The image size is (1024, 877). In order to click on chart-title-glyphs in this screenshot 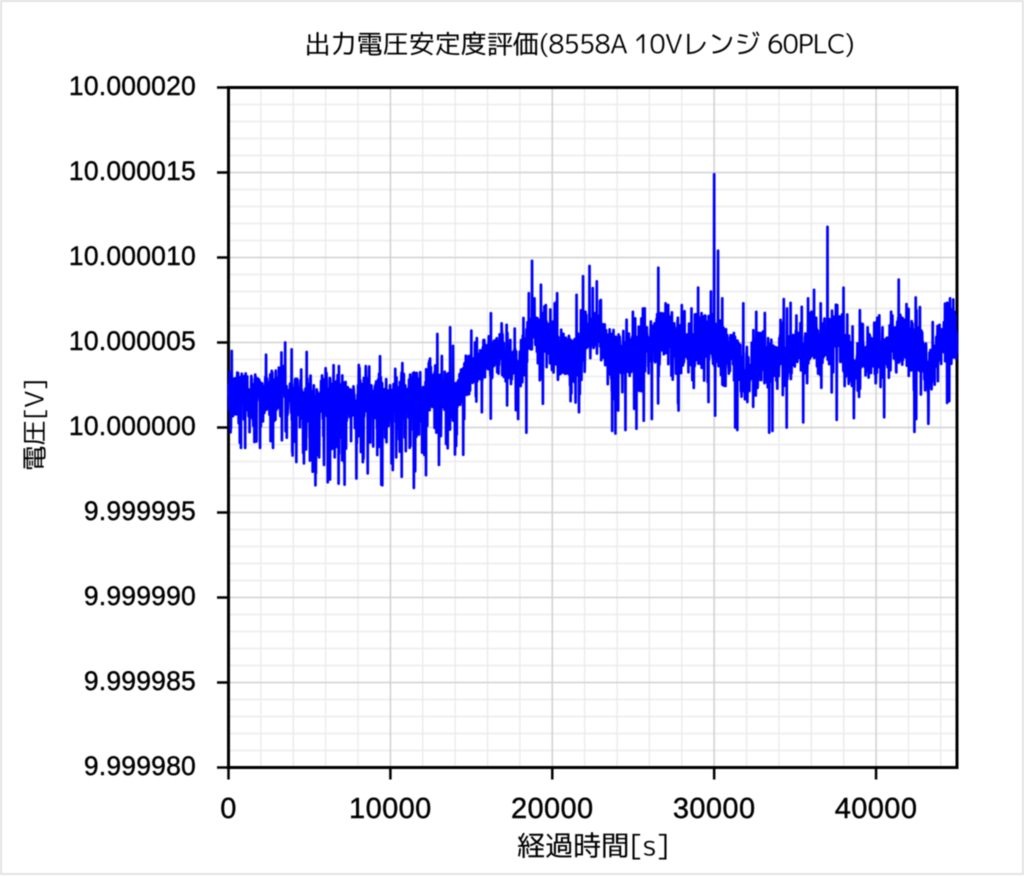, I will do `click(580, 44)`.